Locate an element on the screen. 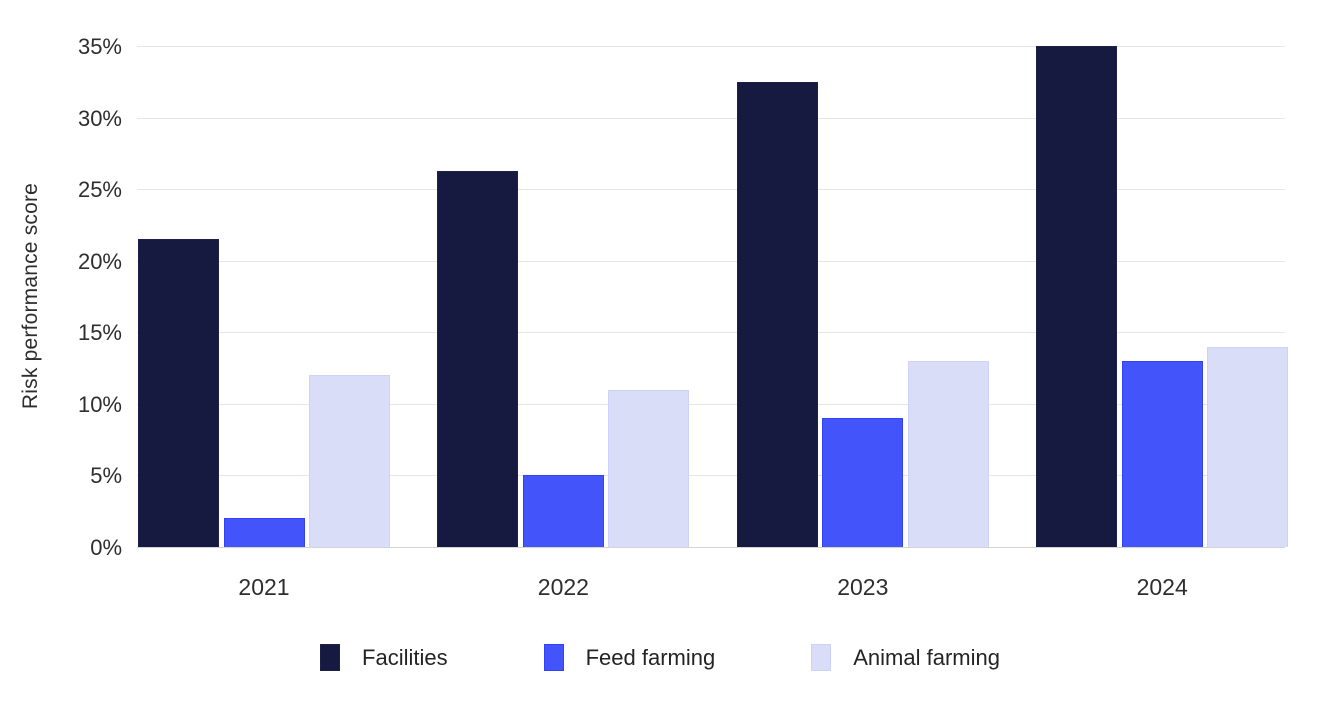 The width and height of the screenshot is (1320, 703). legend-item-animal-farming: Animal farming is located at coordinates (905, 657).